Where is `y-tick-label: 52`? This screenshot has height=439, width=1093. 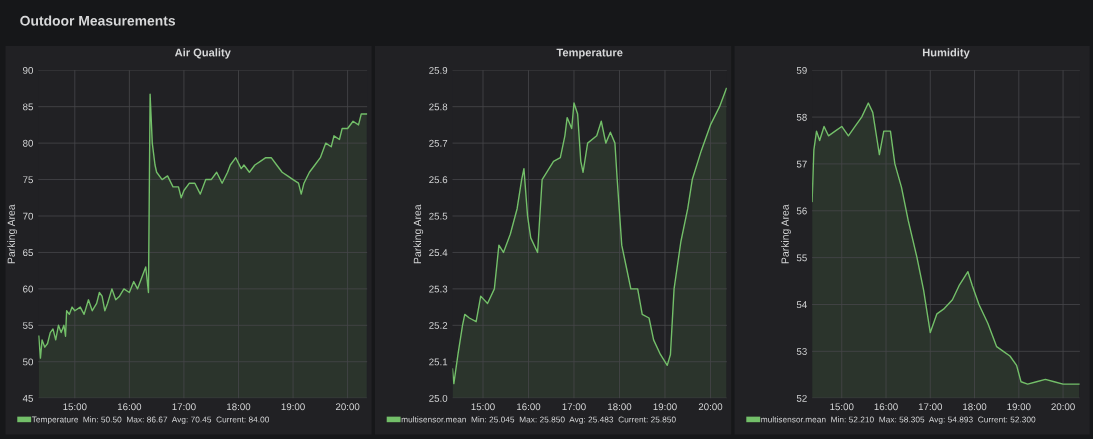 y-tick-label: 52 is located at coordinates (801, 398).